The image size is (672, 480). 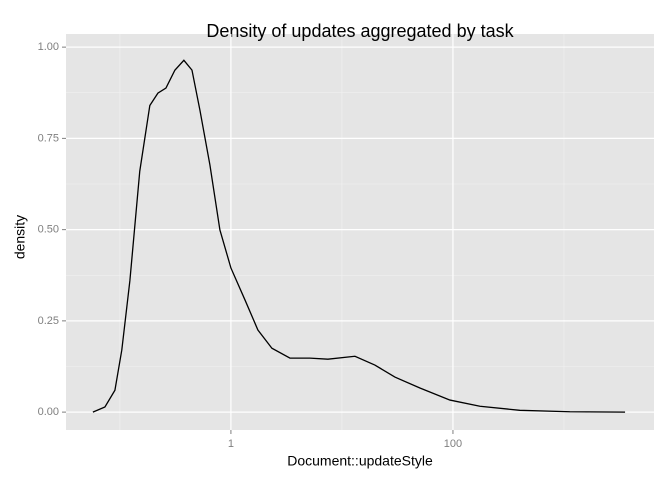 What do you see at coordinates (48, 47) in the screenshot?
I see `y-tick-label: 1.00` at bounding box center [48, 47].